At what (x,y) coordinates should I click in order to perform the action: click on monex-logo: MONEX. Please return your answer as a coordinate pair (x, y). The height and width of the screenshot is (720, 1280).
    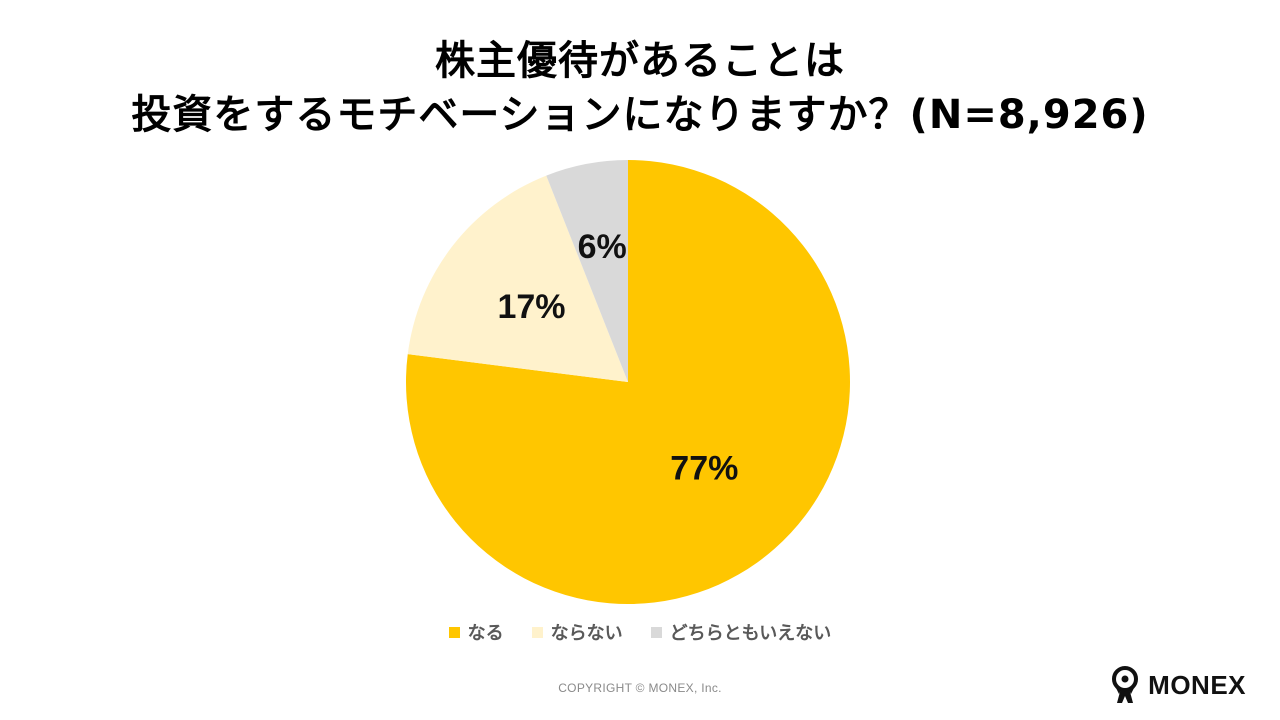
    Looking at the image, I should click on (1177, 685).